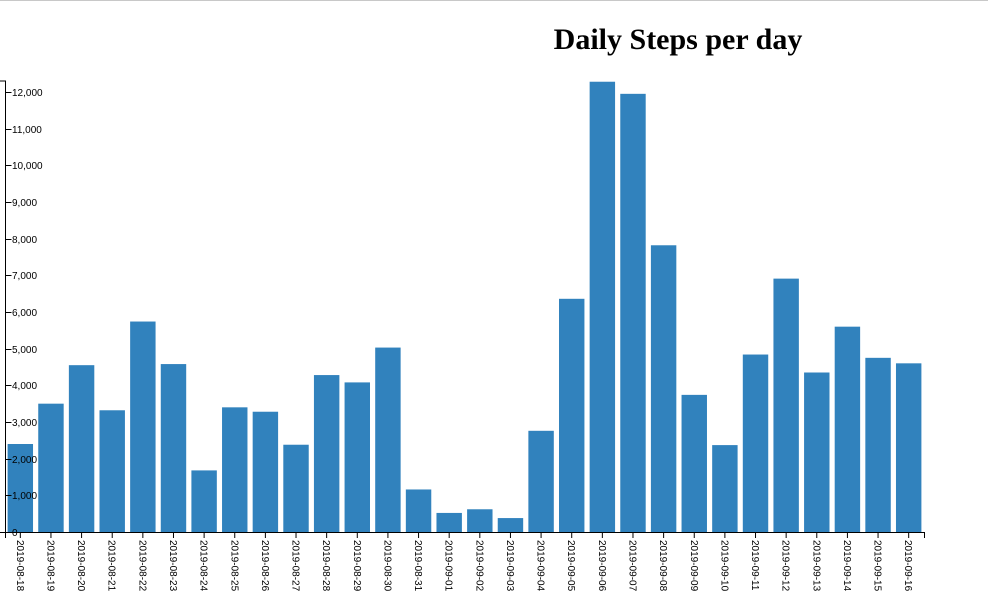 Image resolution: width=988 pixels, height=615 pixels. Describe the element at coordinates (3, 306) in the screenshot. I see `y-axis-line` at that location.